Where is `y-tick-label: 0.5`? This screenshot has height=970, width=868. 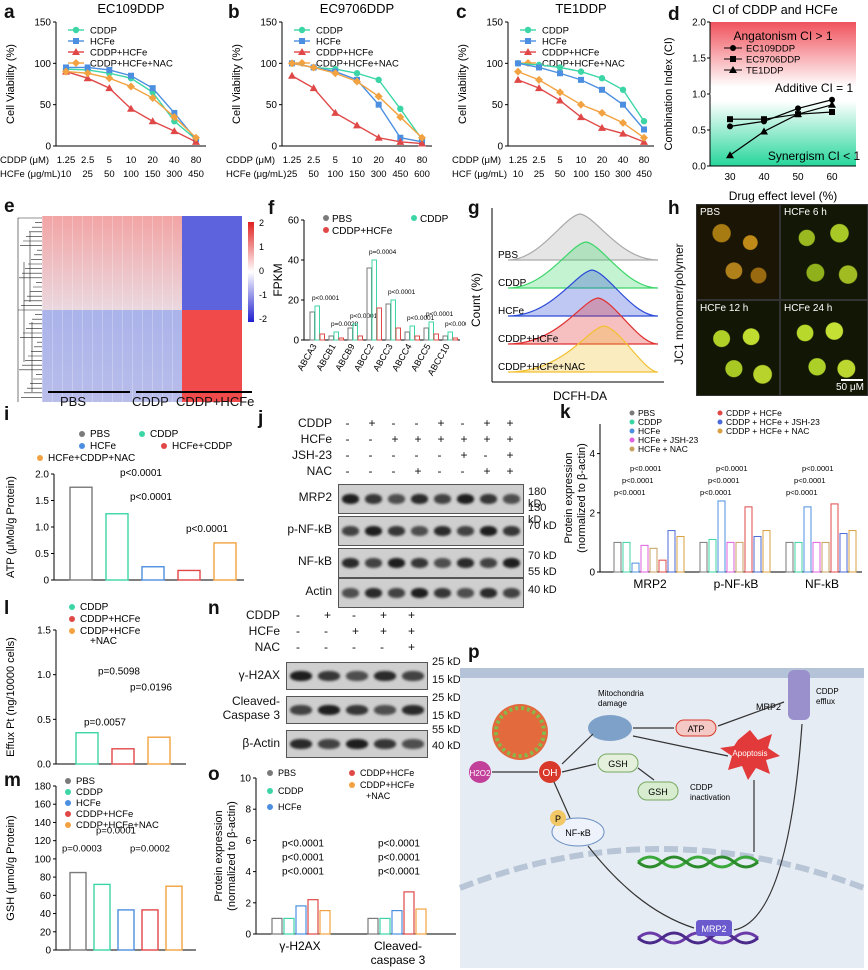 y-tick-label: 0.5 is located at coordinates (44, 720).